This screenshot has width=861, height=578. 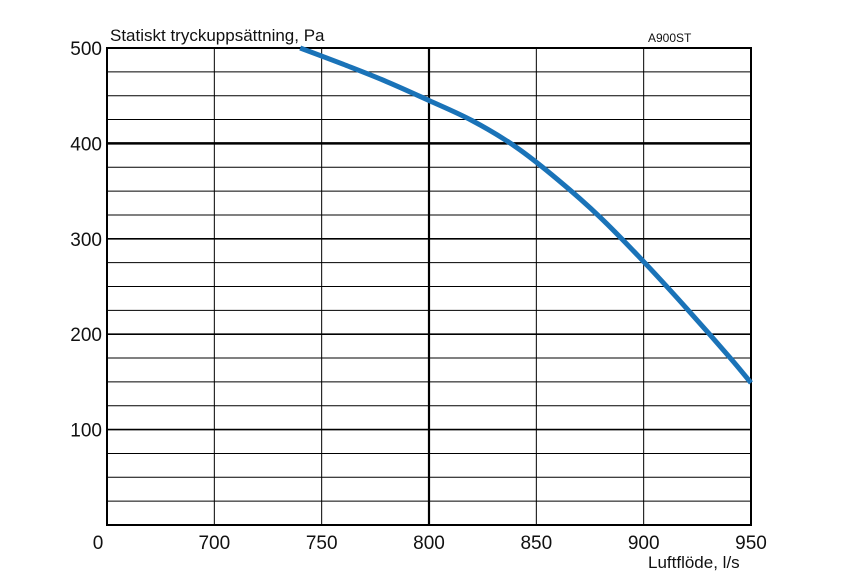 I want to click on y-axis-title: Statiskt tryckuppsättning, Pa, so click(x=217, y=35).